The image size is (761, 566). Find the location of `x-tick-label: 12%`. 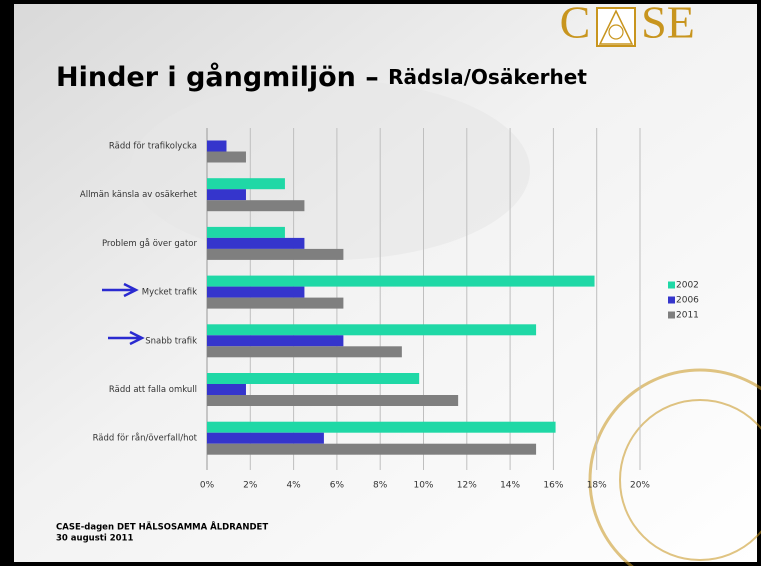

x-tick-label: 12% is located at coordinates (467, 486).